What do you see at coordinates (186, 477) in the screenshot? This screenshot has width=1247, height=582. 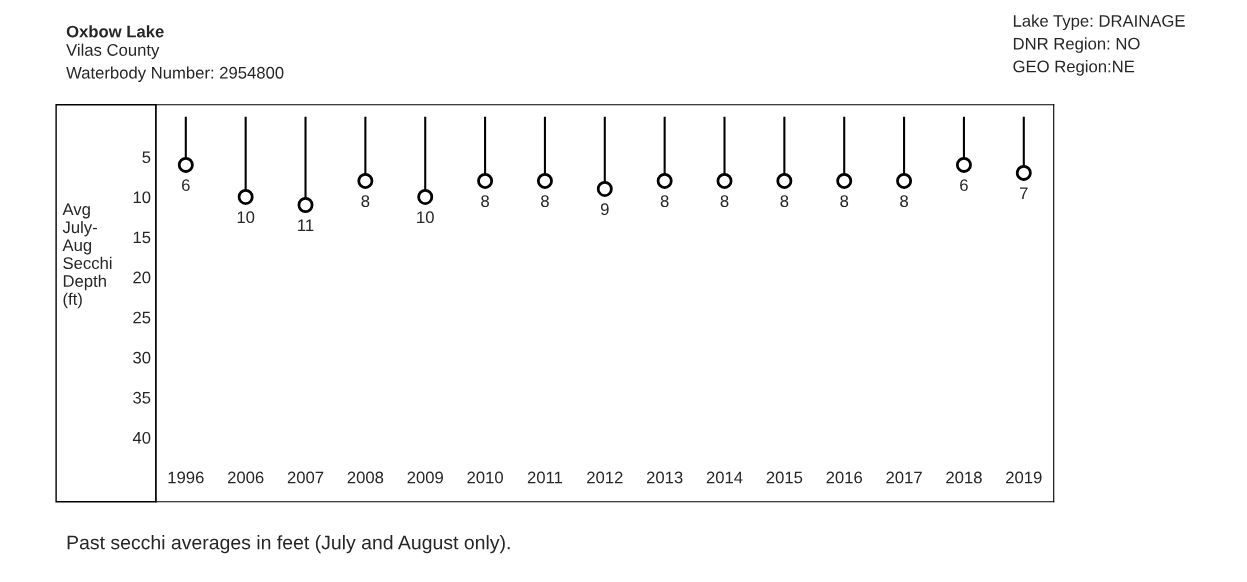 I see `x-tick-label: 1996` at bounding box center [186, 477].